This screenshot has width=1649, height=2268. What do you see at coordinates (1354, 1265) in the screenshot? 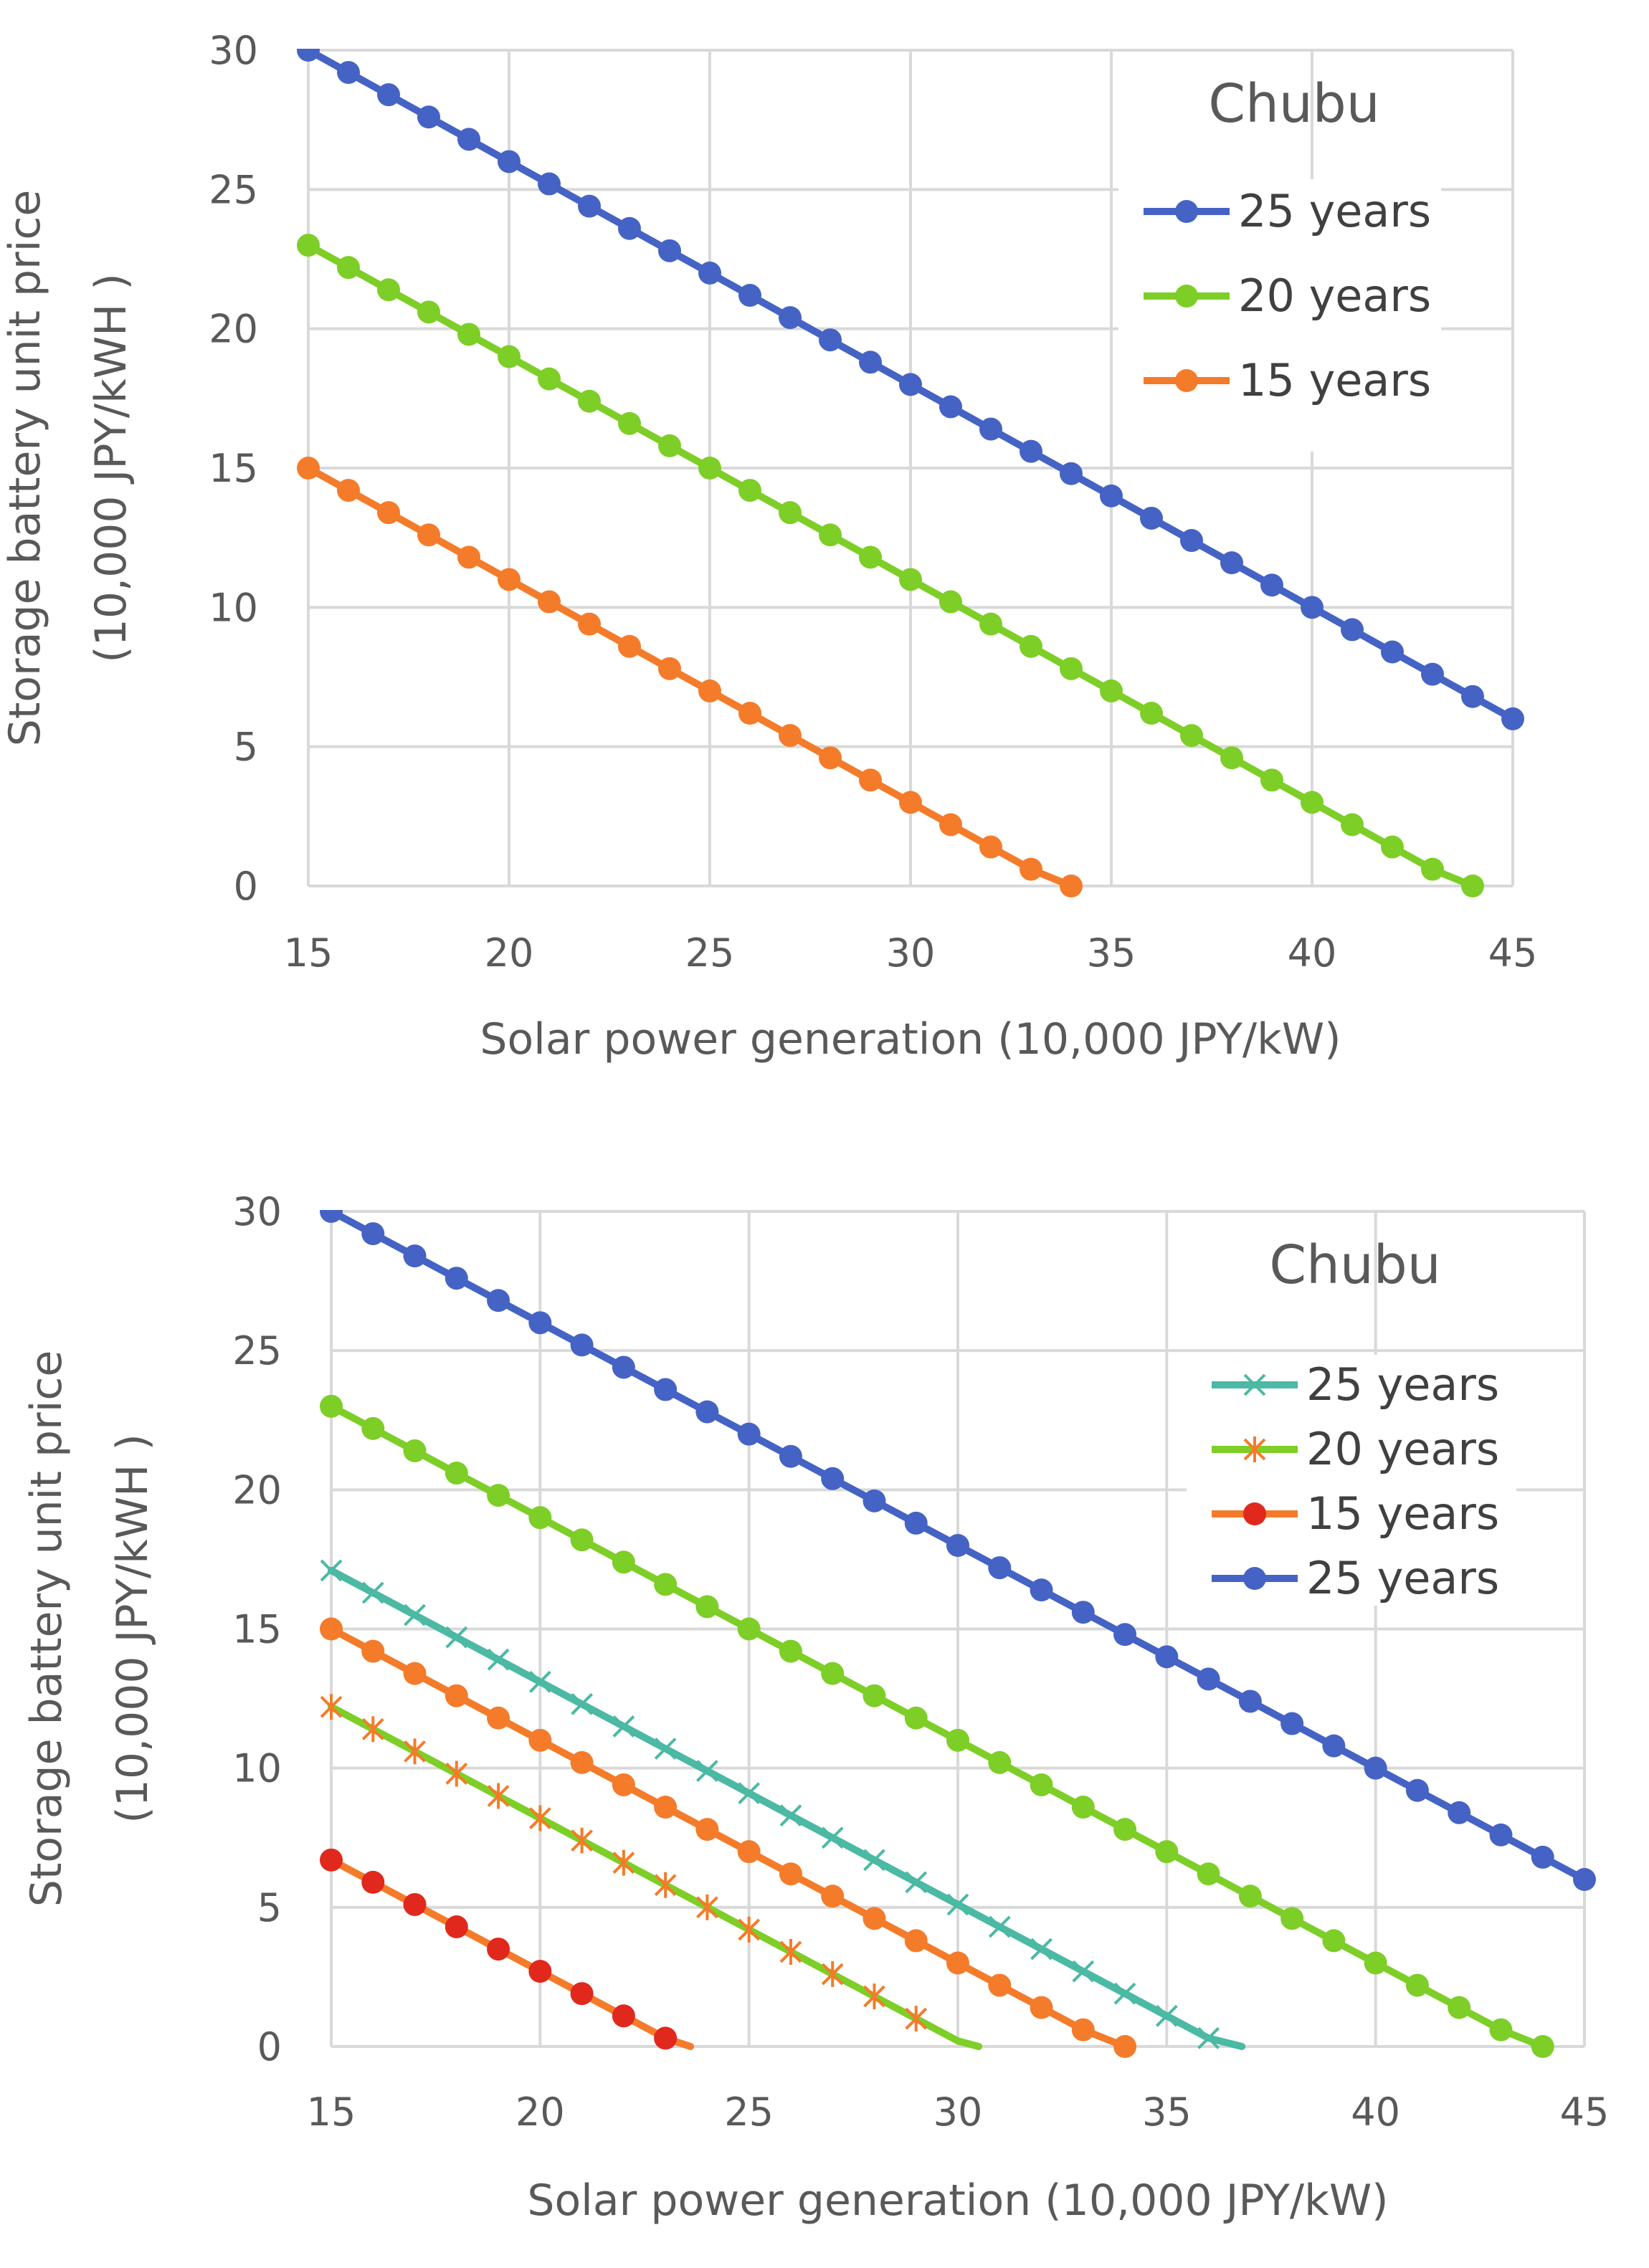
I see `chart-title: Chubu` at bounding box center [1354, 1265].